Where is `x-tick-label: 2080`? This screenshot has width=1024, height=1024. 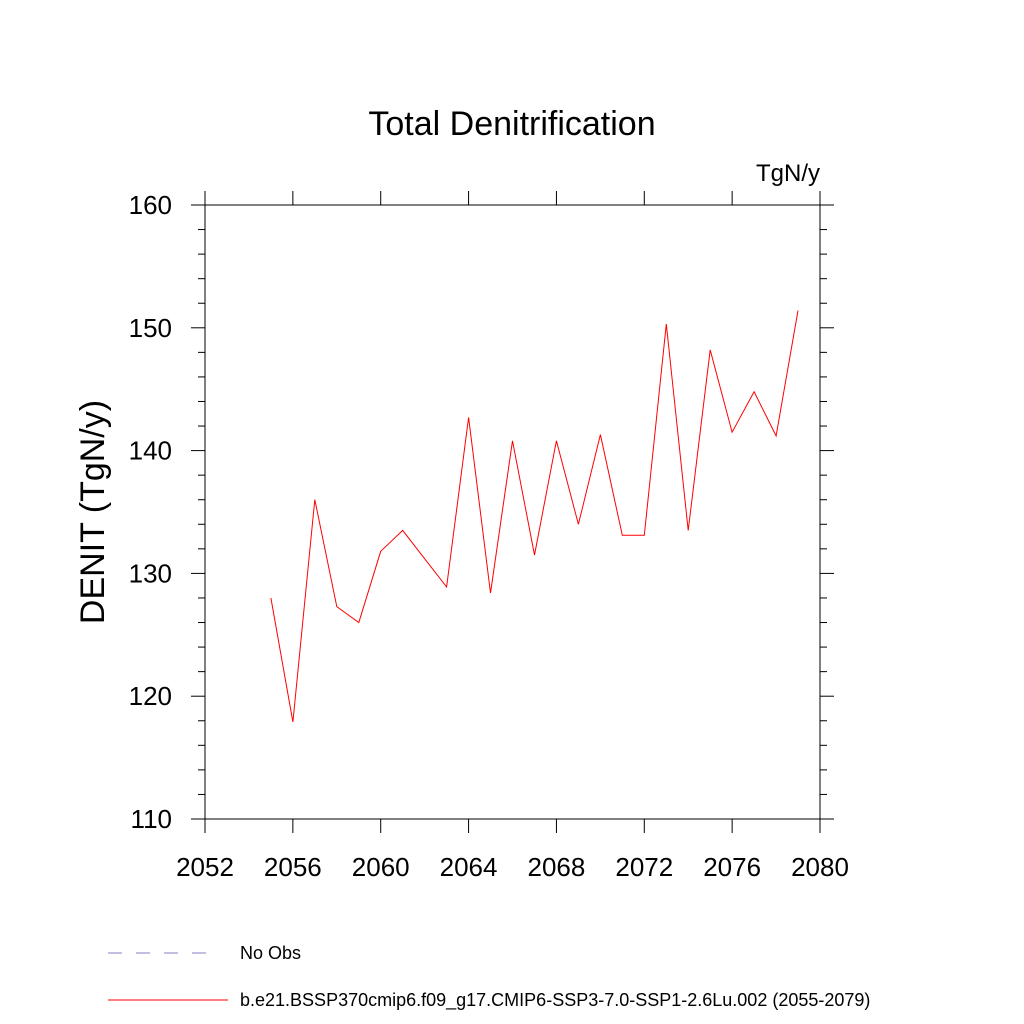 x-tick-label: 2080 is located at coordinates (820, 867).